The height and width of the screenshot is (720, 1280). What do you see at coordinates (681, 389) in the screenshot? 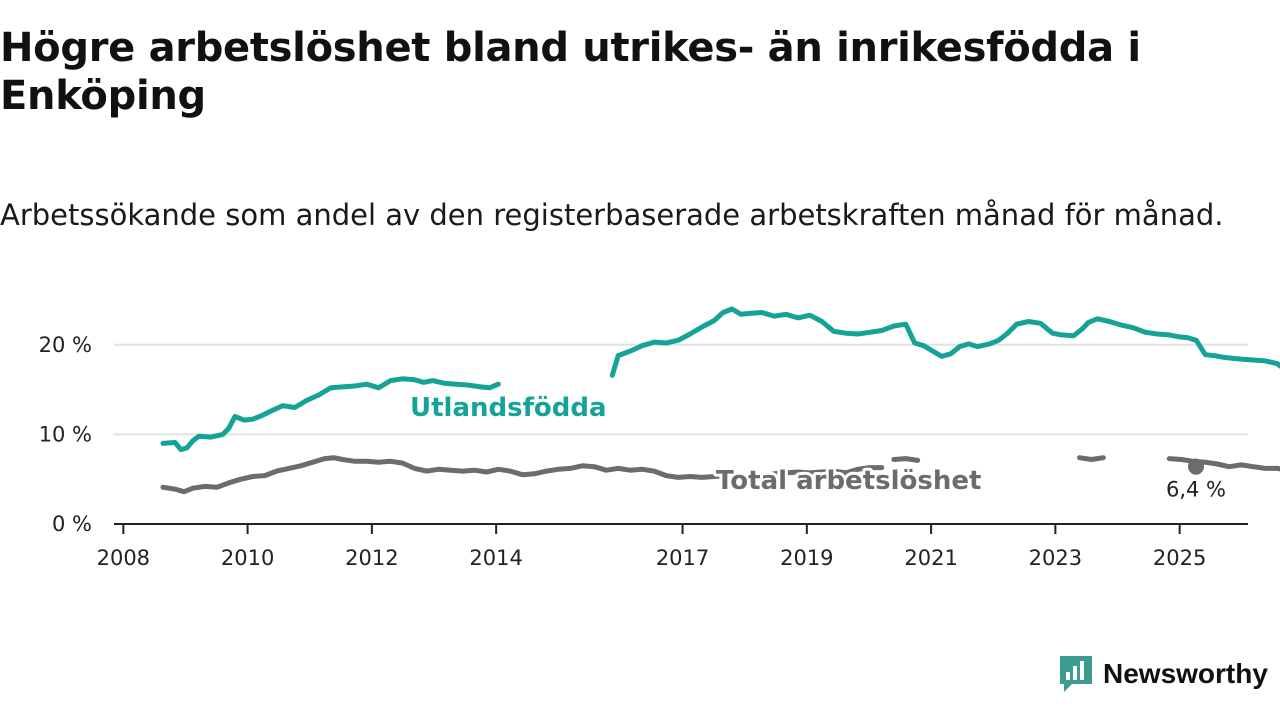
I see `grid-layer` at bounding box center [681, 389].